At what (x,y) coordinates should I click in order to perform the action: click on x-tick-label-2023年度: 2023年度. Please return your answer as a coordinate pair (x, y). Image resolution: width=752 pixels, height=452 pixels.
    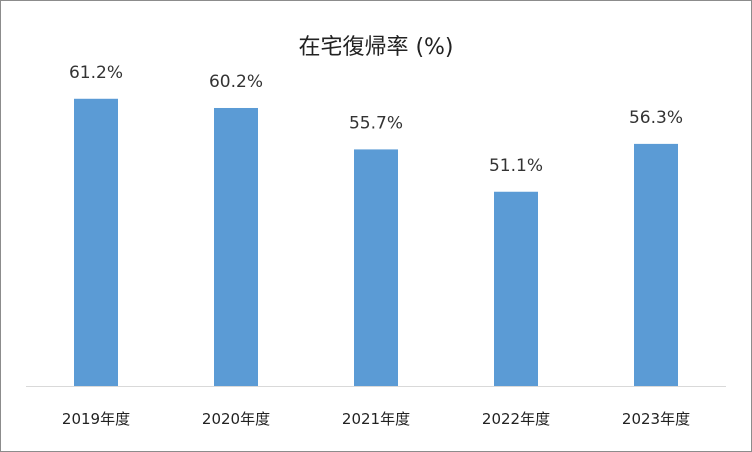
    Looking at the image, I should click on (656, 419).